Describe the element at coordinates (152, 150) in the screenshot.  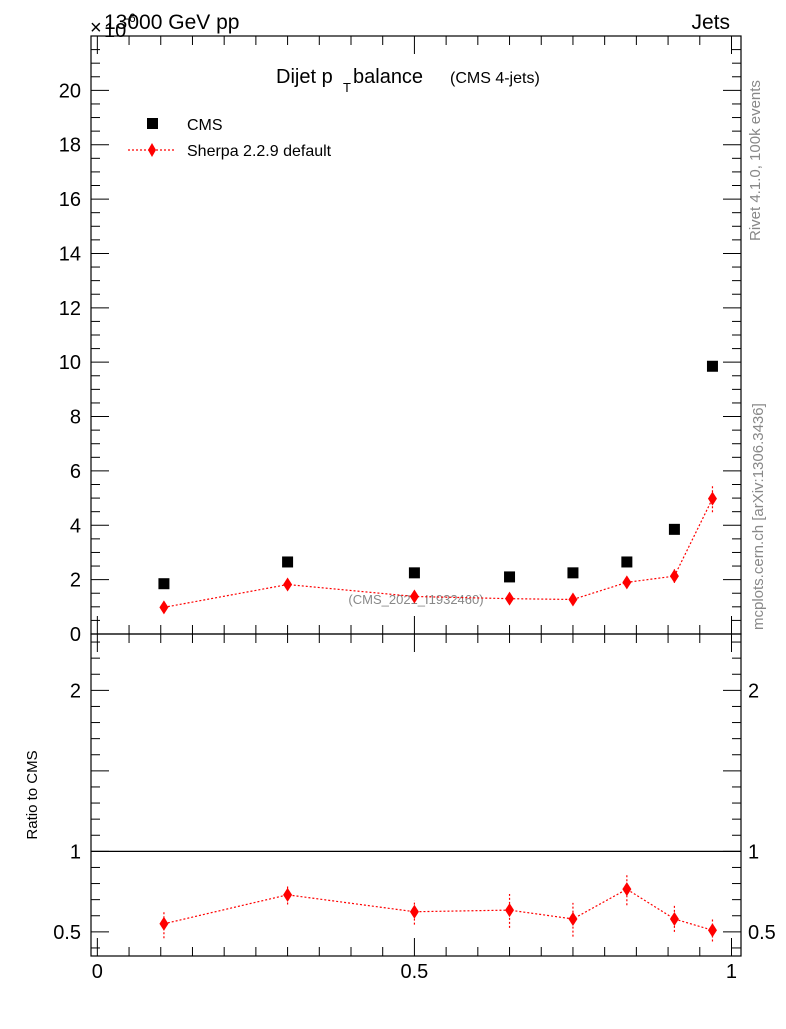
I see `legend-sherpa-marker` at that location.